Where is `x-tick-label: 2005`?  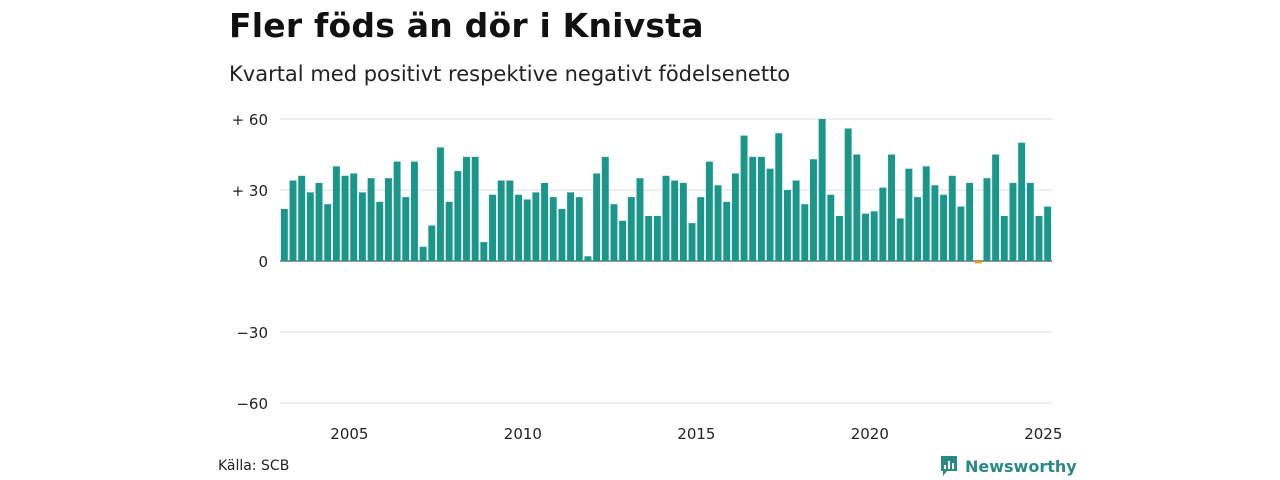 x-tick-label: 2005 is located at coordinates (349, 434).